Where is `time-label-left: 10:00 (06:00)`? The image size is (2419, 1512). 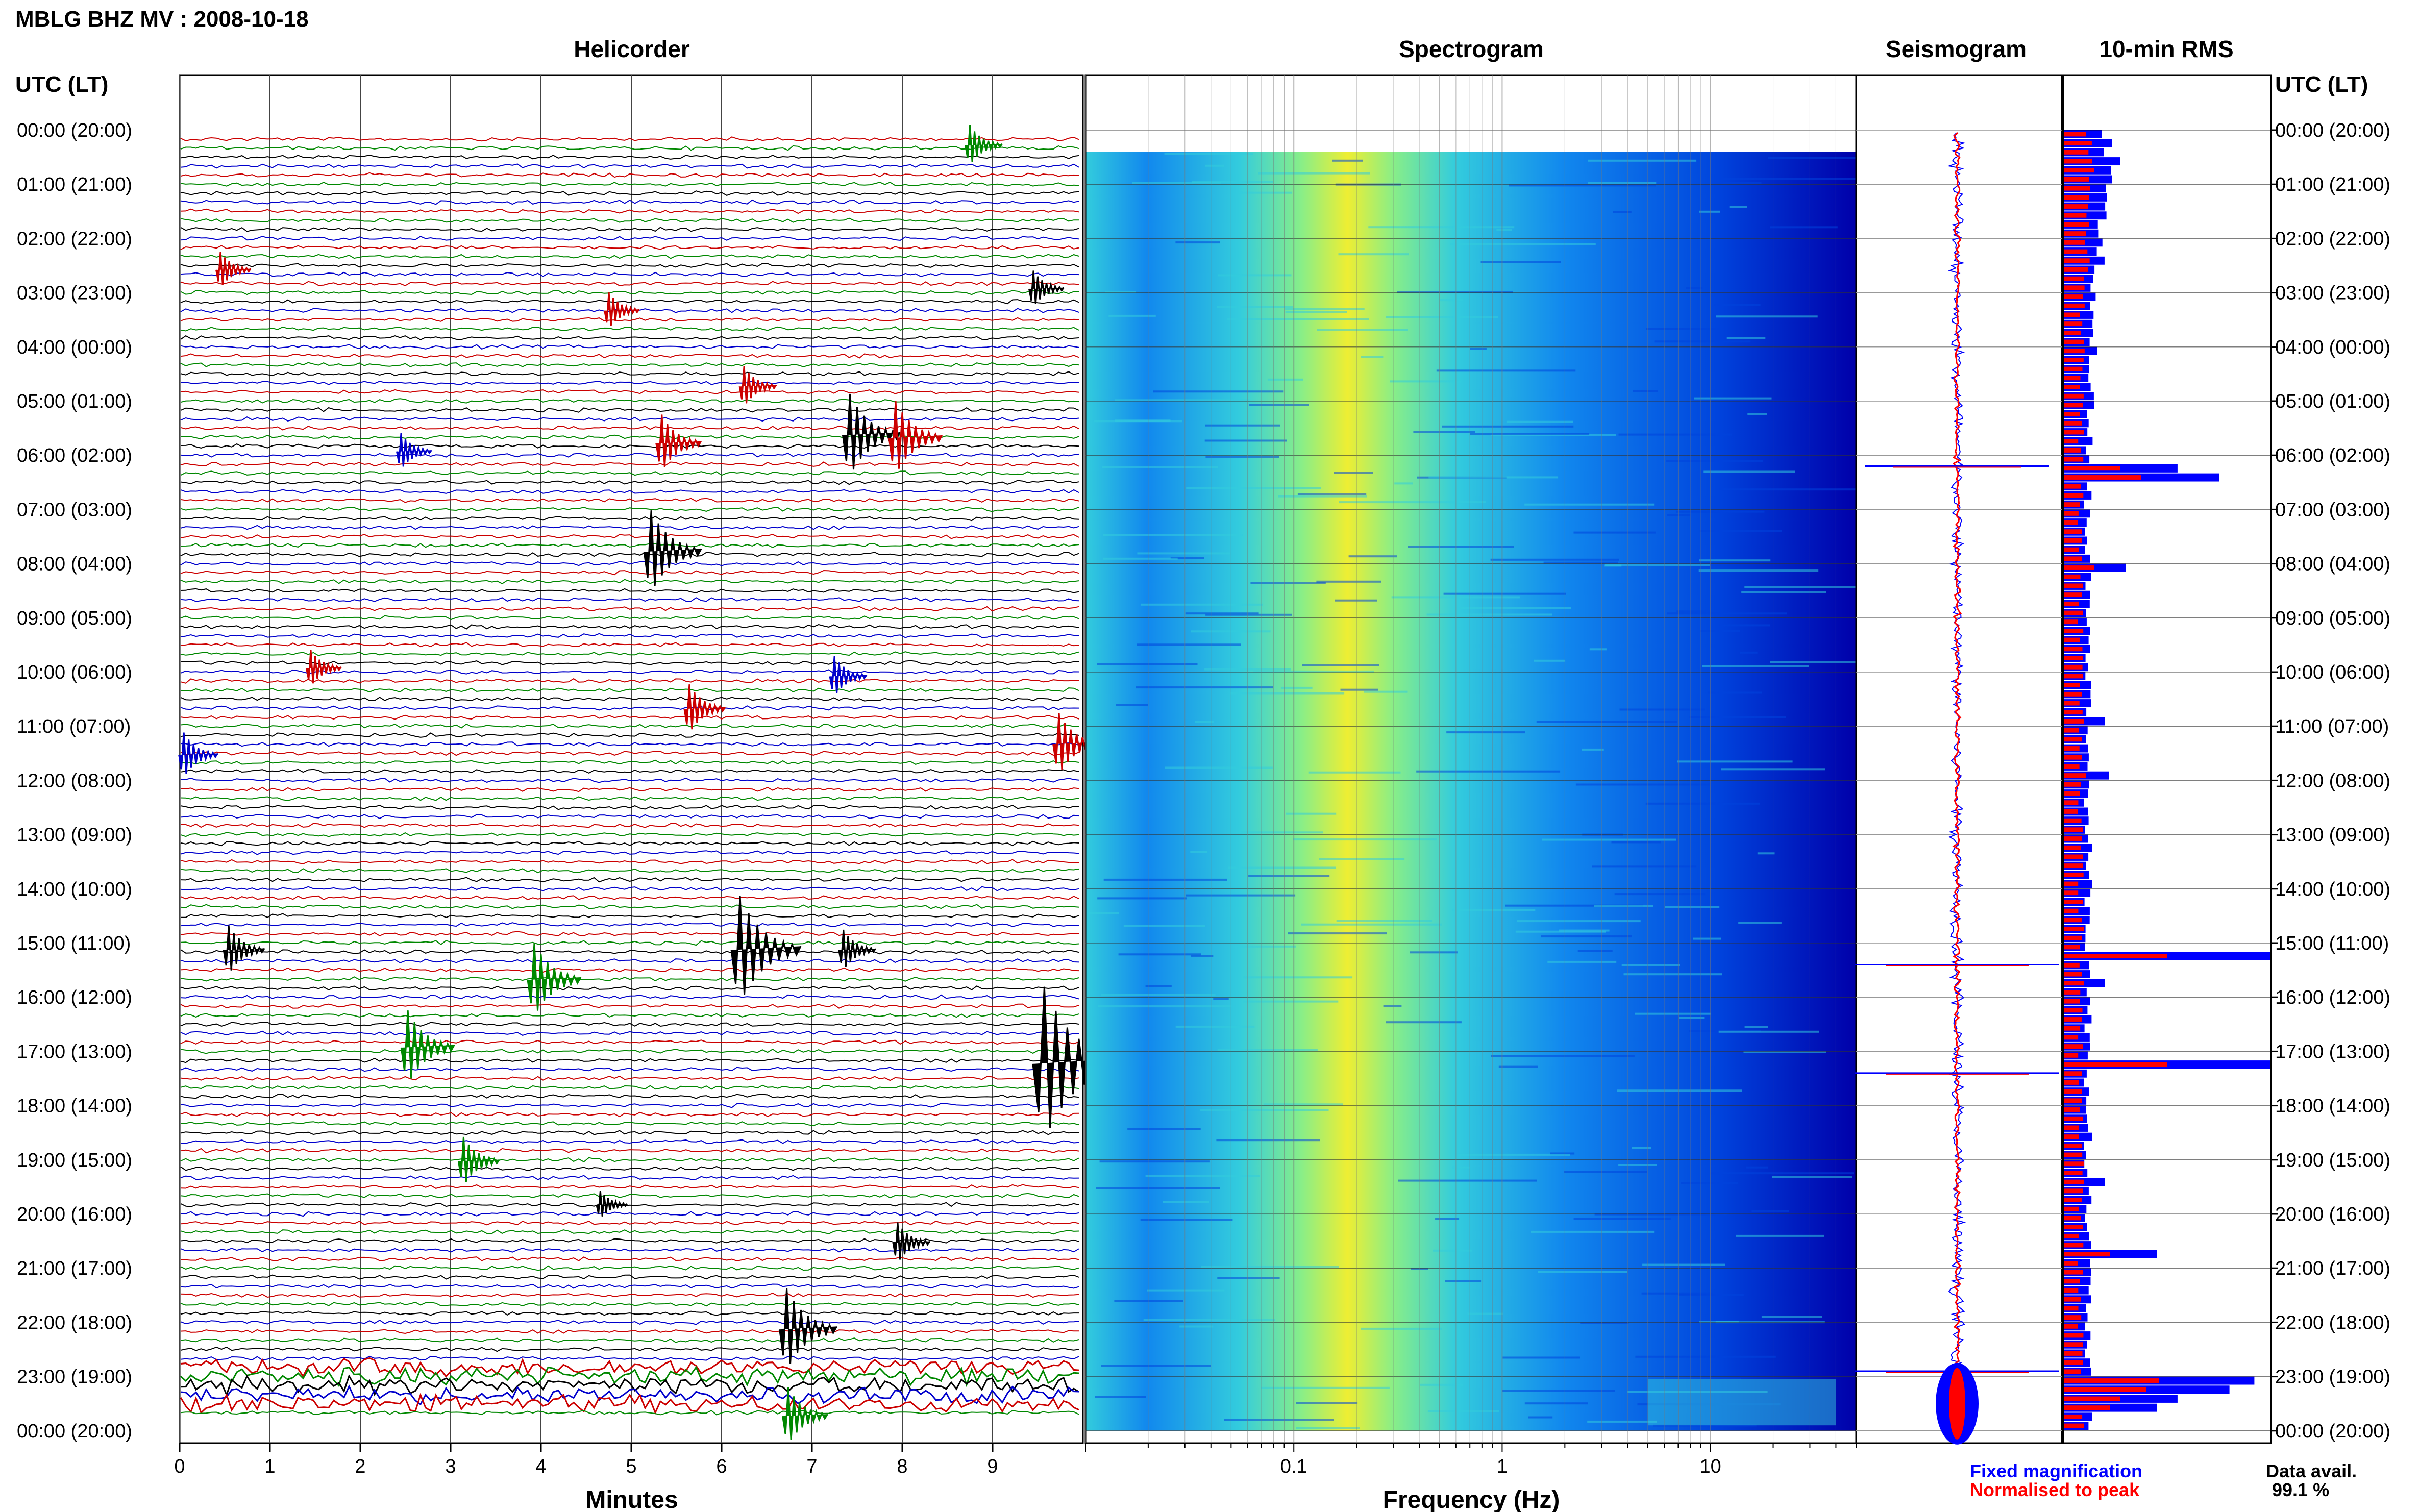 time-label-left: 10:00 (06:00) is located at coordinates (74, 672).